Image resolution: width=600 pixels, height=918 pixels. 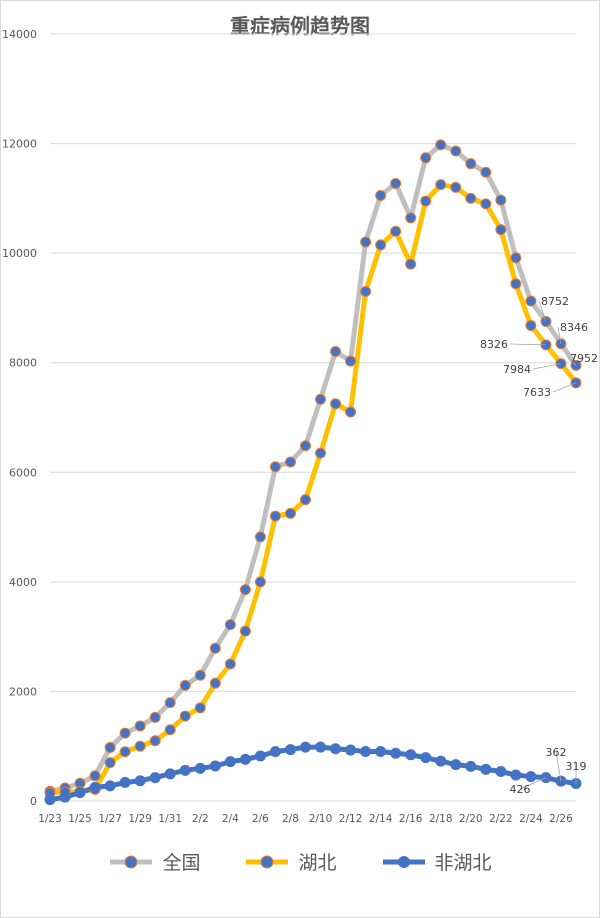 I want to click on legend: 全国 湖北 非湖北, so click(x=300, y=861).